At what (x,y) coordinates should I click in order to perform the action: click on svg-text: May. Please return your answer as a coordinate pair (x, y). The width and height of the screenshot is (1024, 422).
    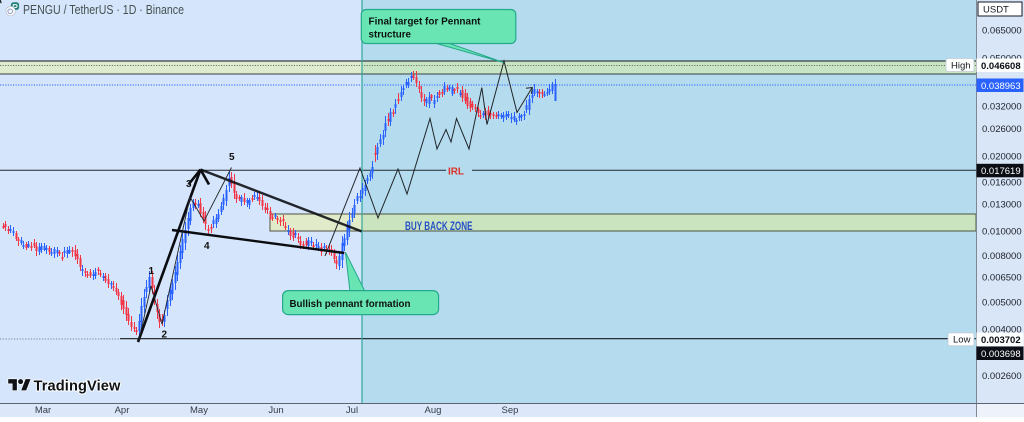
    Looking at the image, I should click on (199, 410).